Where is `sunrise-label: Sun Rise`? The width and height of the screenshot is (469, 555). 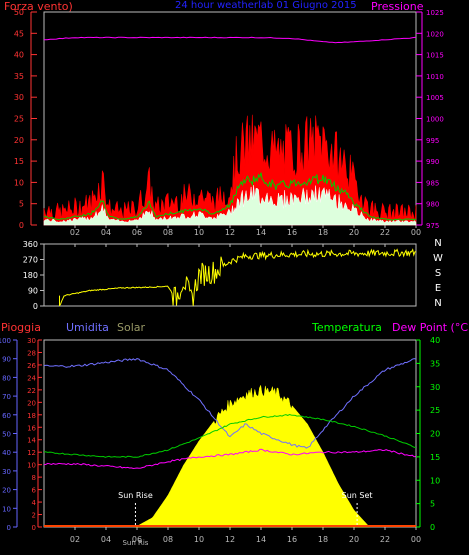
sunrise-label: Sun Rise is located at coordinates (135, 495).